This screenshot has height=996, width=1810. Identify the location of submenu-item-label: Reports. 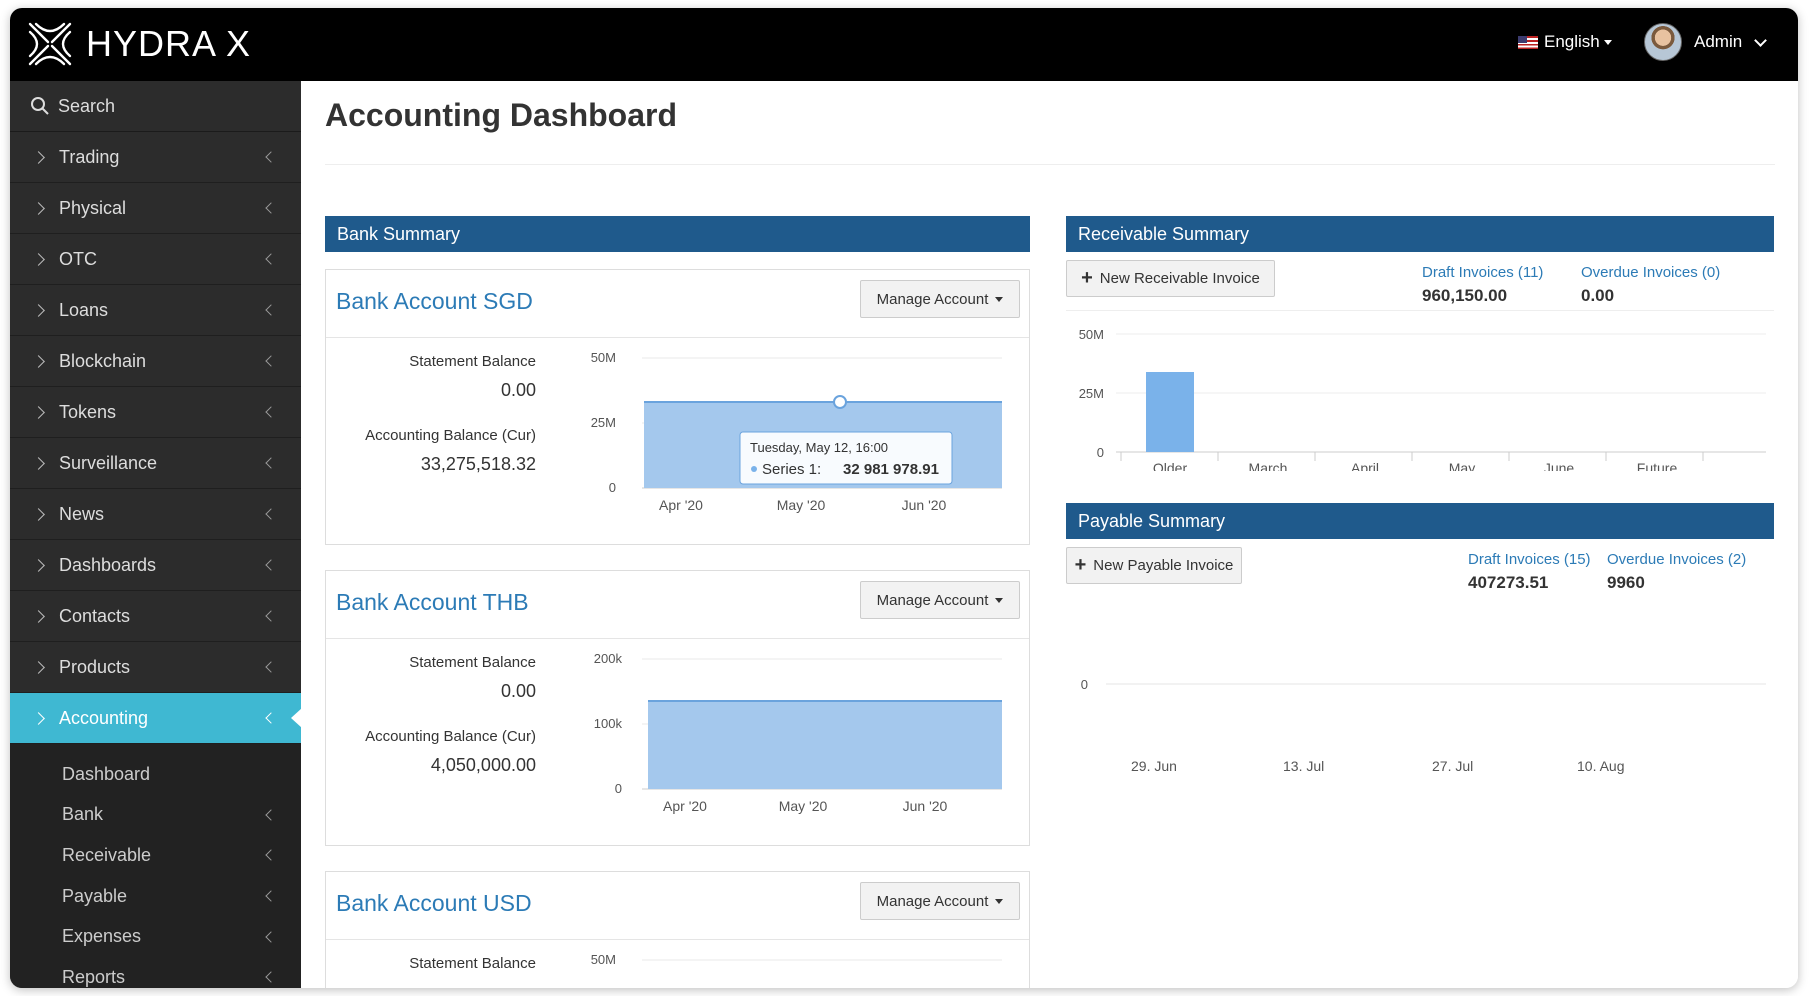
(94, 976).